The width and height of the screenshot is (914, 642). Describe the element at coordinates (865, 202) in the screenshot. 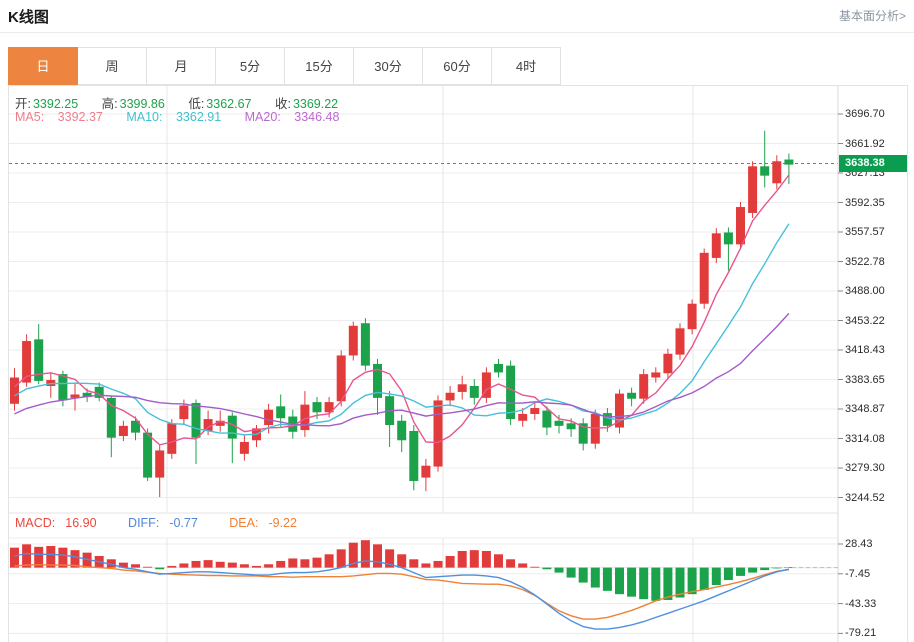

I see `price-axis-label: 3592.35` at that location.